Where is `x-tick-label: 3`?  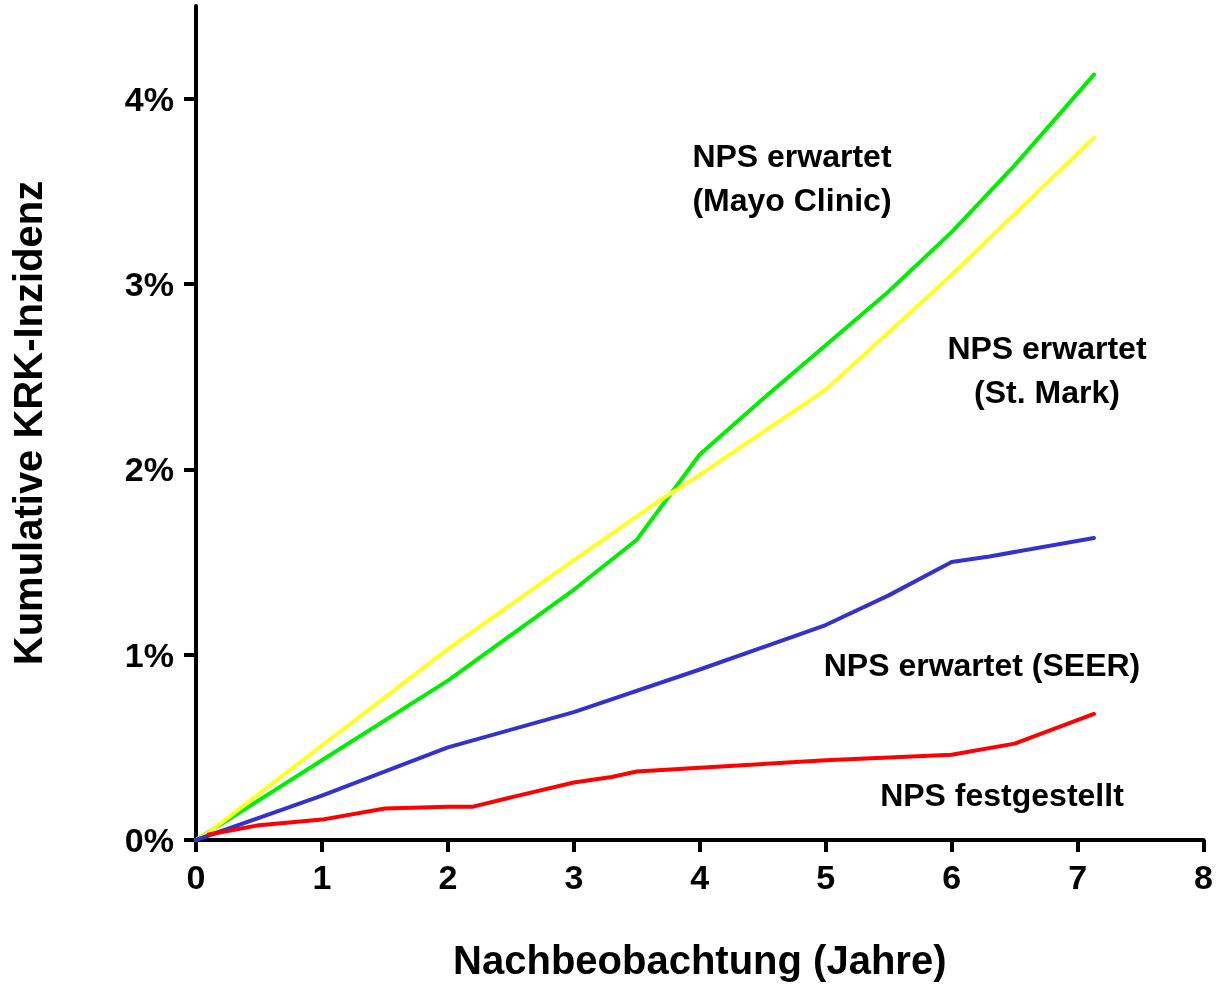 x-tick-label: 3 is located at coordinates (574, 877).